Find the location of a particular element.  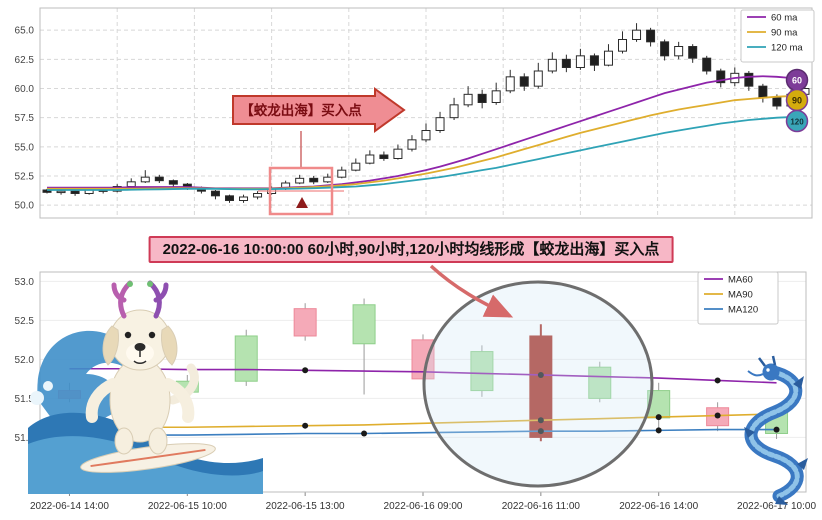

svg-text: 53.0 is located at coordinates (25, 282).